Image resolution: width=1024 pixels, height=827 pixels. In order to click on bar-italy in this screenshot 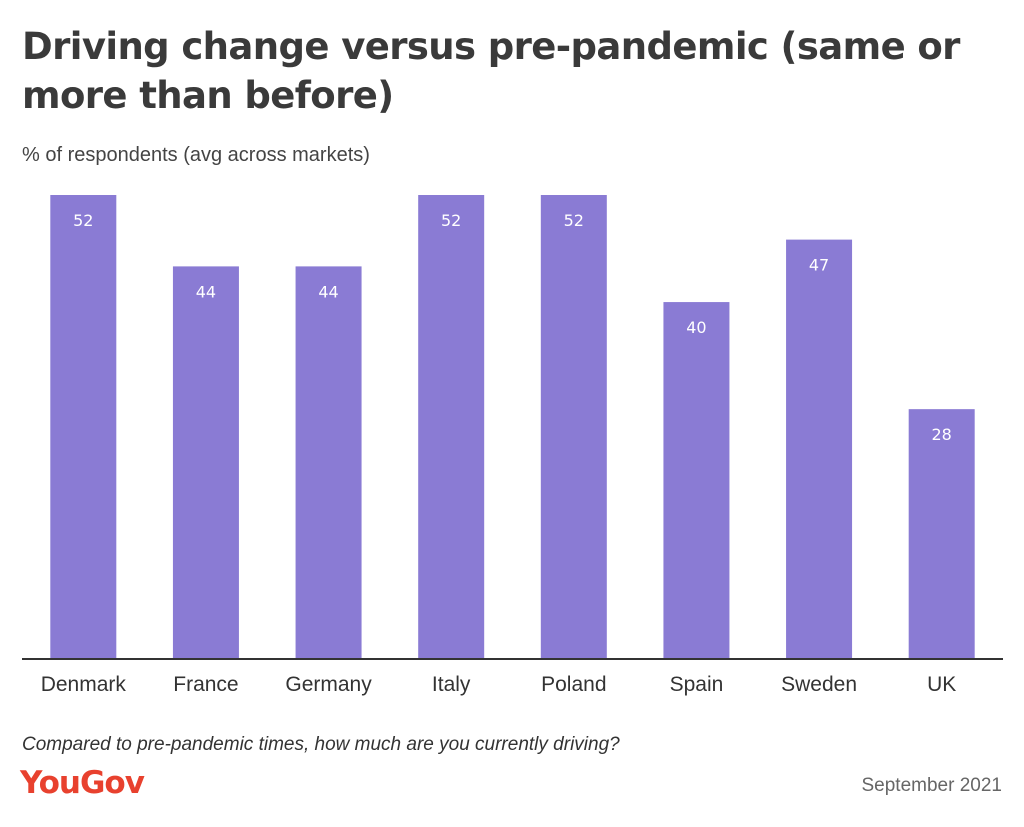, I will do `click(451, 427)`.